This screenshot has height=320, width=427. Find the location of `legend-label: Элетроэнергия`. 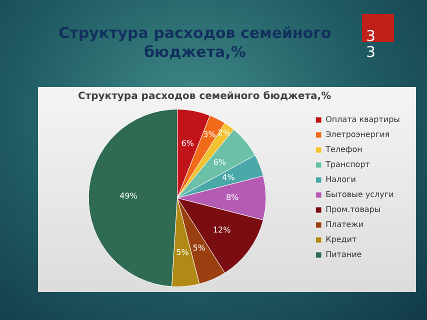

legend-label: Элетроэнергия is located at coordinates (358, 135).